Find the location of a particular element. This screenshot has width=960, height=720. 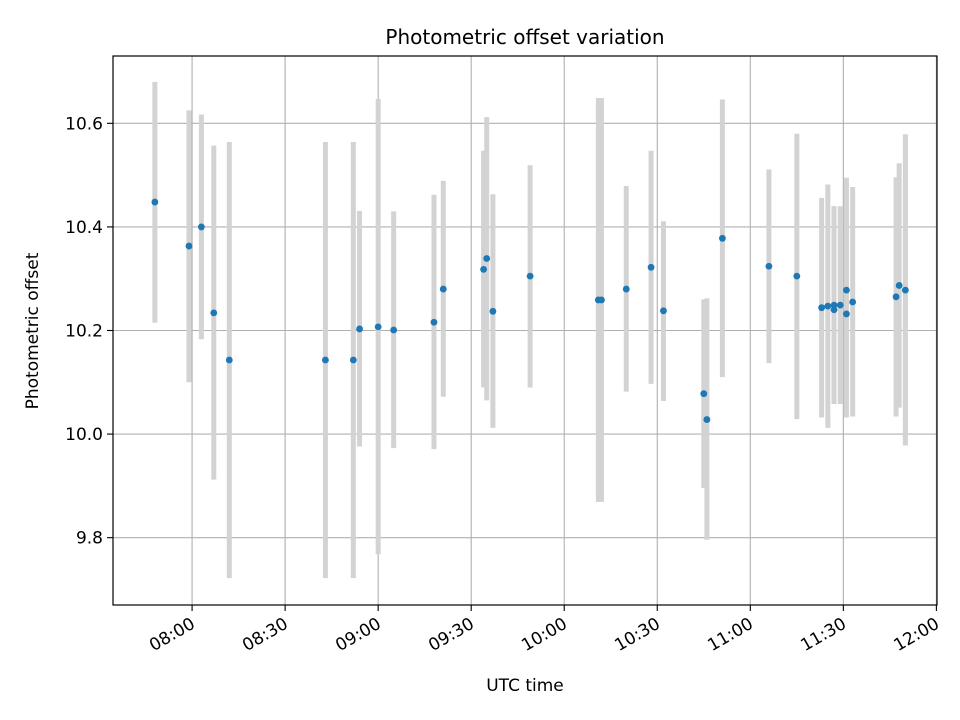

x-tick-label: 11:30 is located at coordinates (823, 635).